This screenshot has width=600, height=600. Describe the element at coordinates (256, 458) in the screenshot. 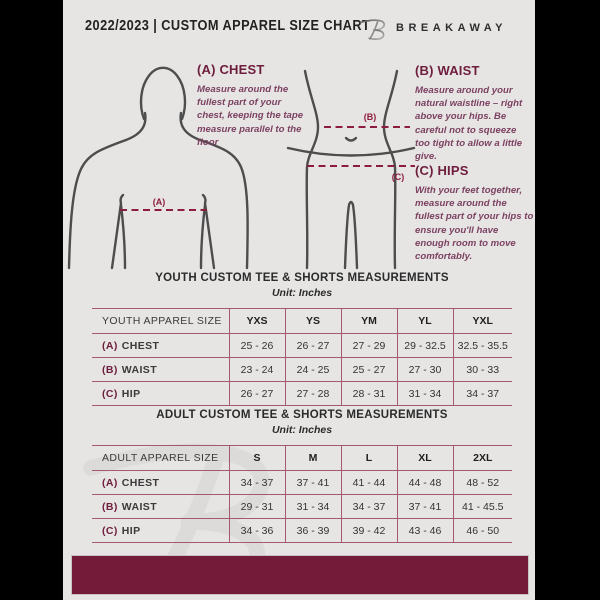

I see `size-header-s: S` at that location.